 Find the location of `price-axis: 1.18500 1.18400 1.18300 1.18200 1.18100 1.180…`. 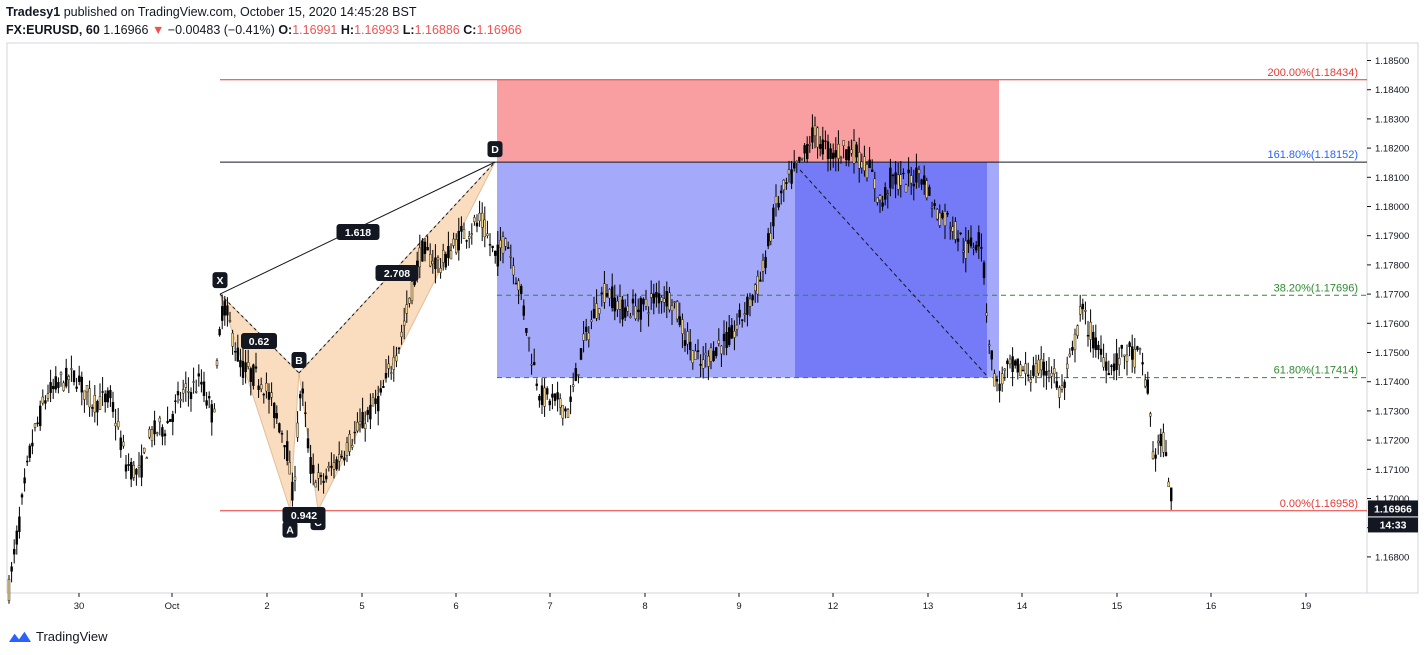

price-axis: 1.18500 1.18400 1.18300 1.18200 1.18100 1.180… is located at coordinates (1388, 309).